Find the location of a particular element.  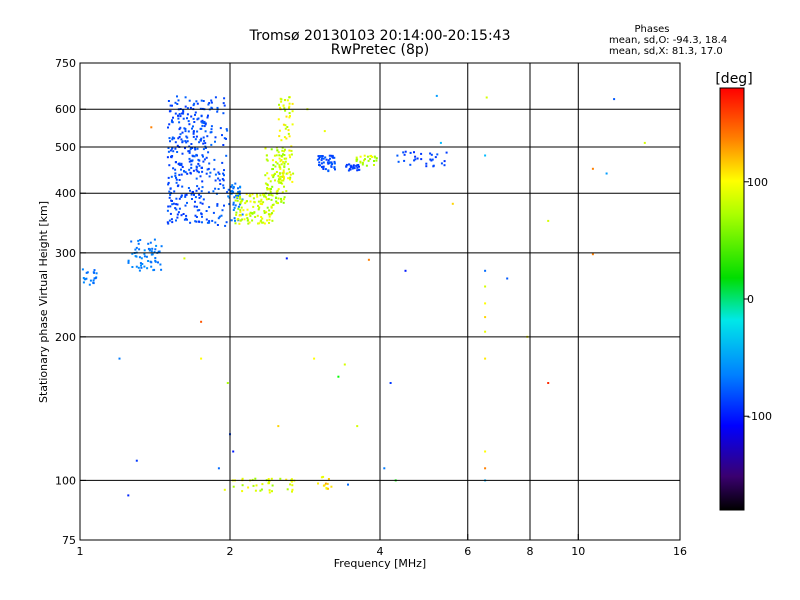

colorbar-tick-label: -100 is located at coordinates (759, 416).